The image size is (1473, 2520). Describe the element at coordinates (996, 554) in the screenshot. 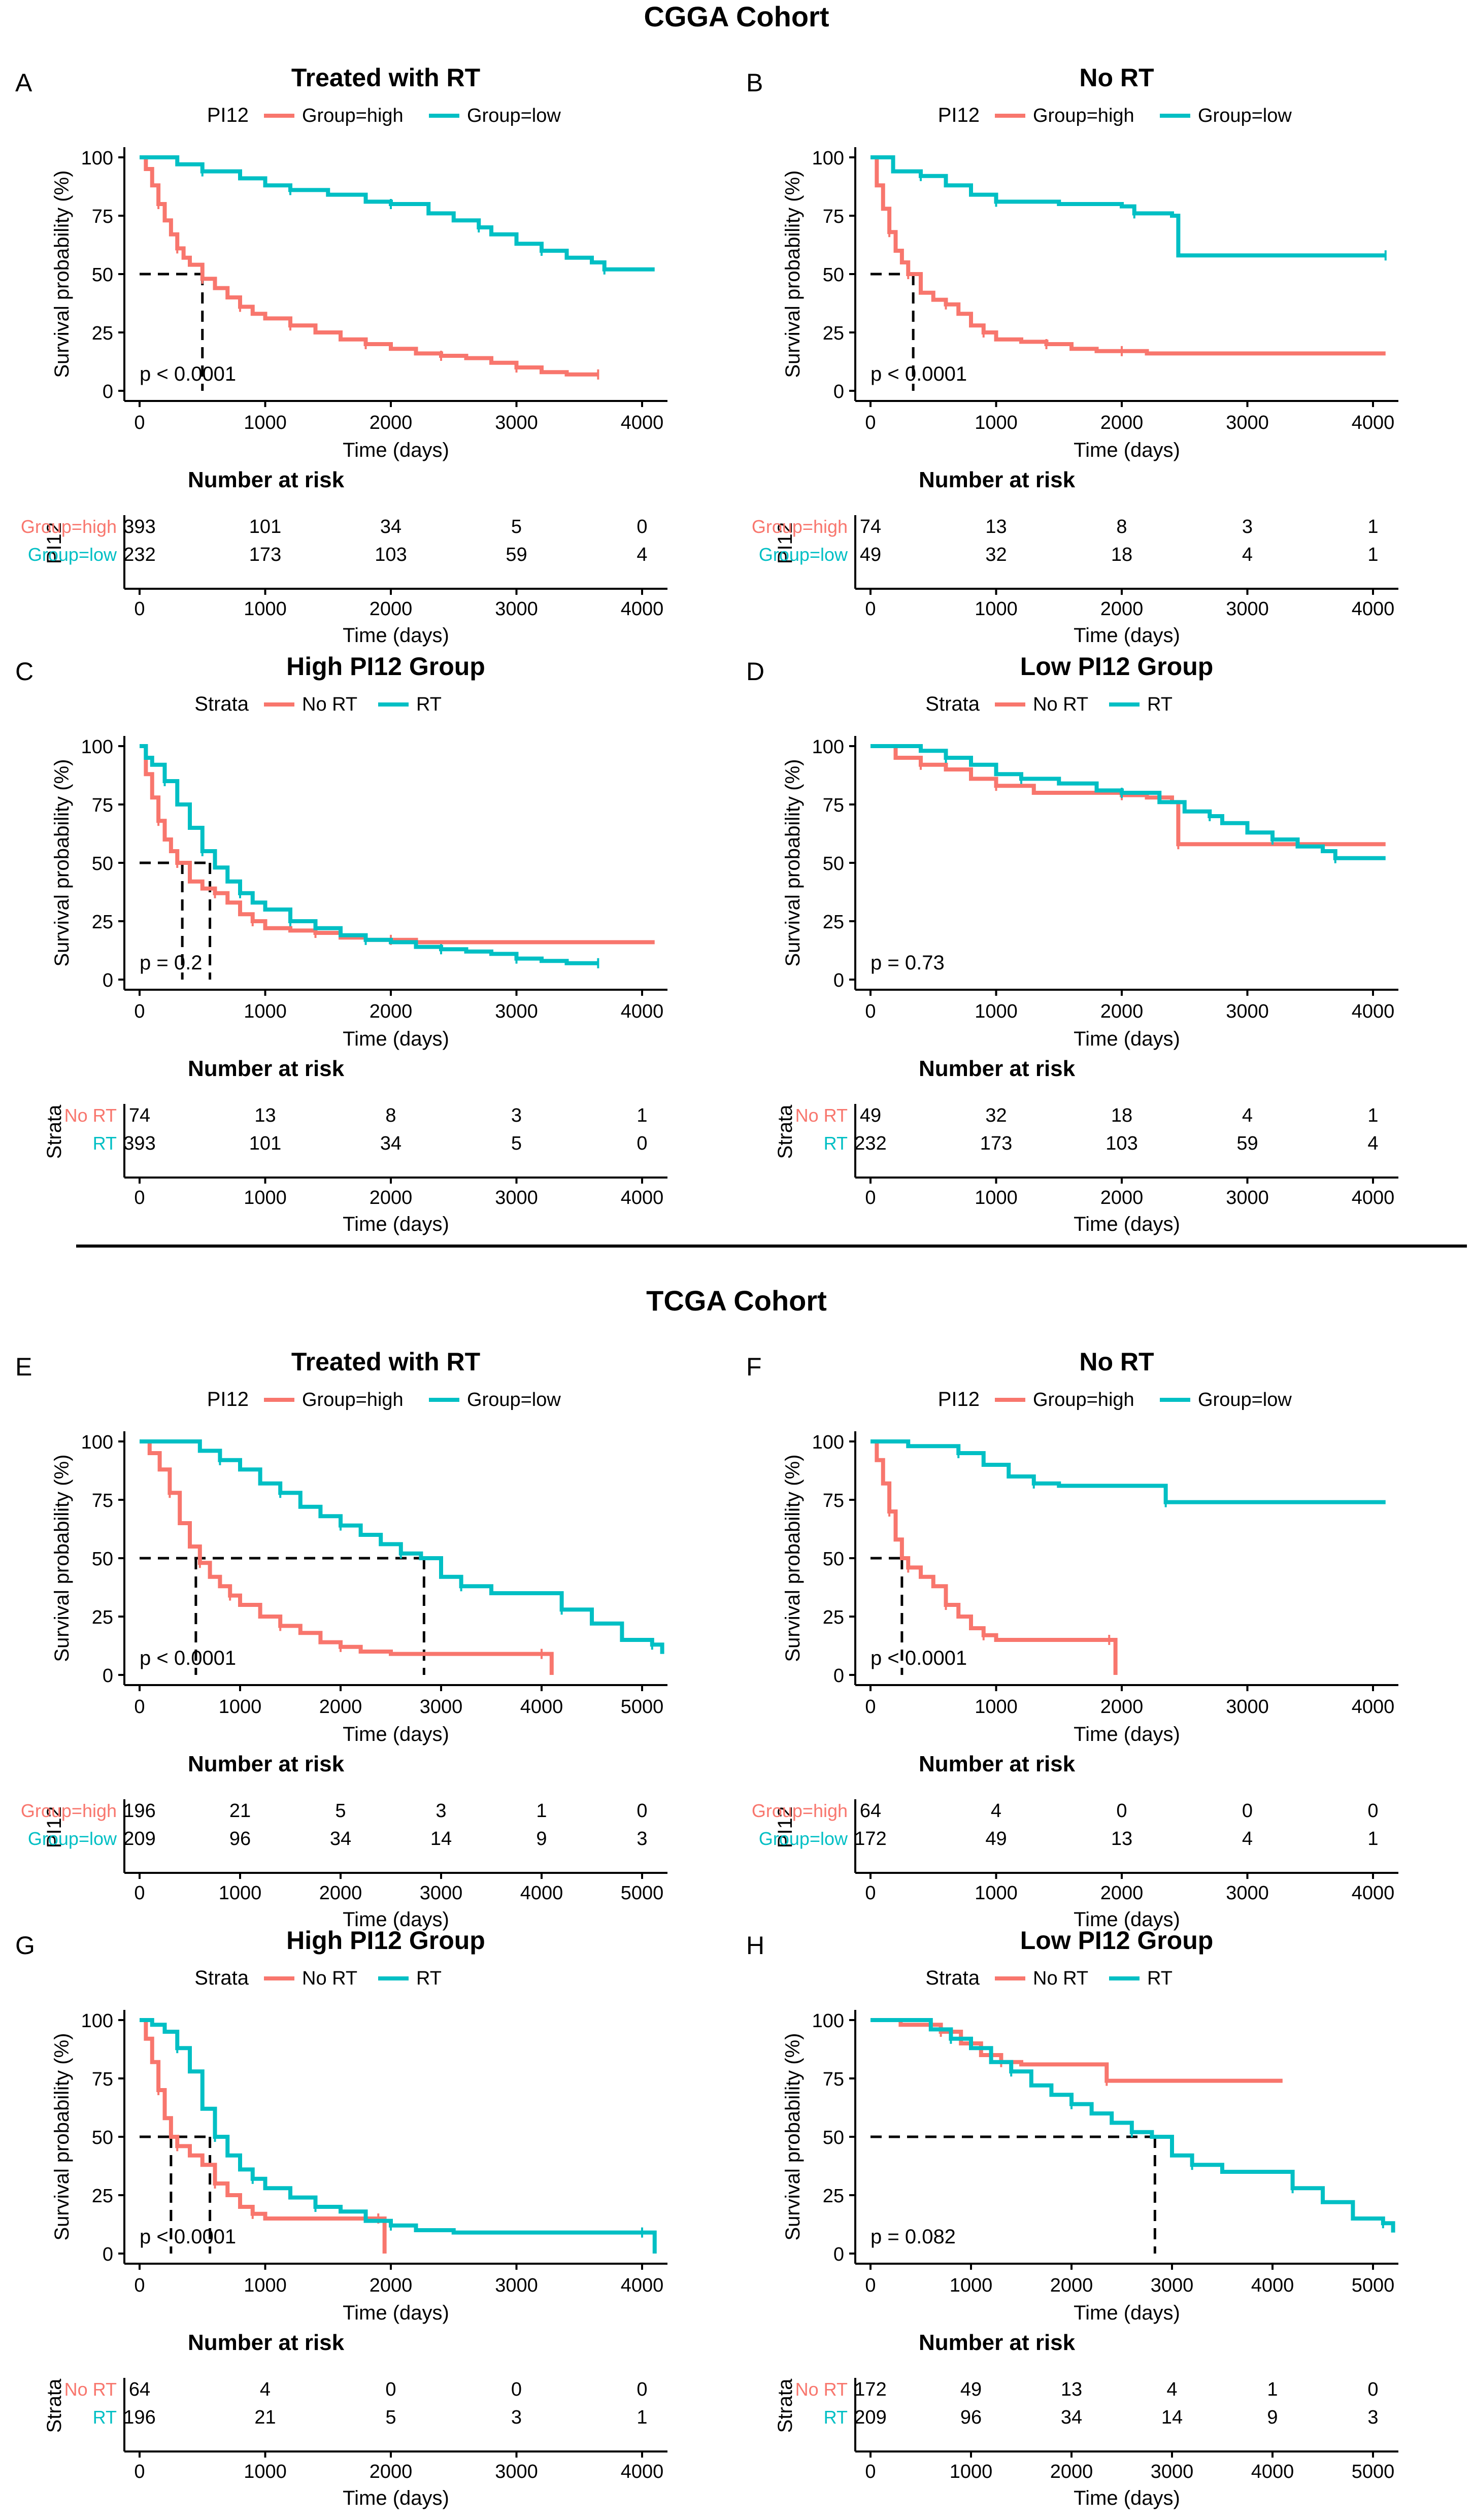

I see `risk-count: 32` at that location.